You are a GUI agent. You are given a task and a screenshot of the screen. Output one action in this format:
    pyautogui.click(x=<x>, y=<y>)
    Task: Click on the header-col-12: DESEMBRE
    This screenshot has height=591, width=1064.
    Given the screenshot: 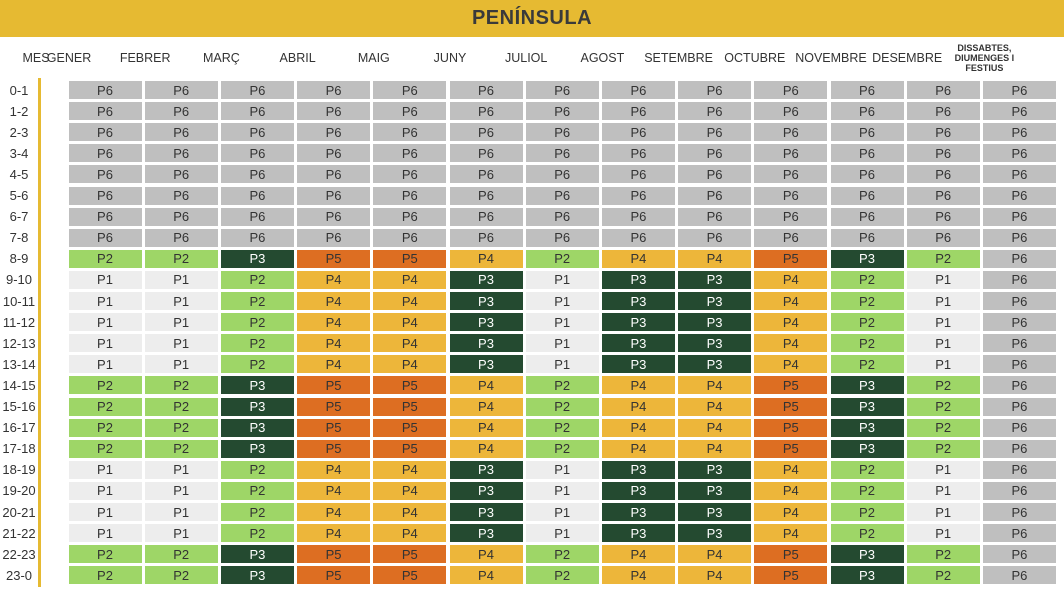 What is the action you would take?
    pyautogui.click(x=907, y=58)
    